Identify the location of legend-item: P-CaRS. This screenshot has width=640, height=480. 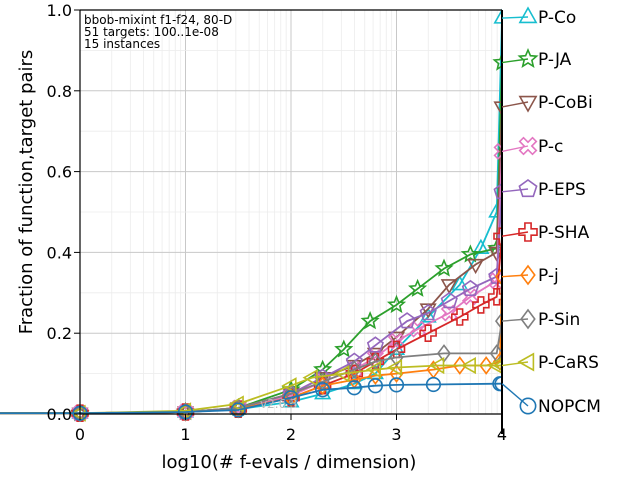
(550, 362).